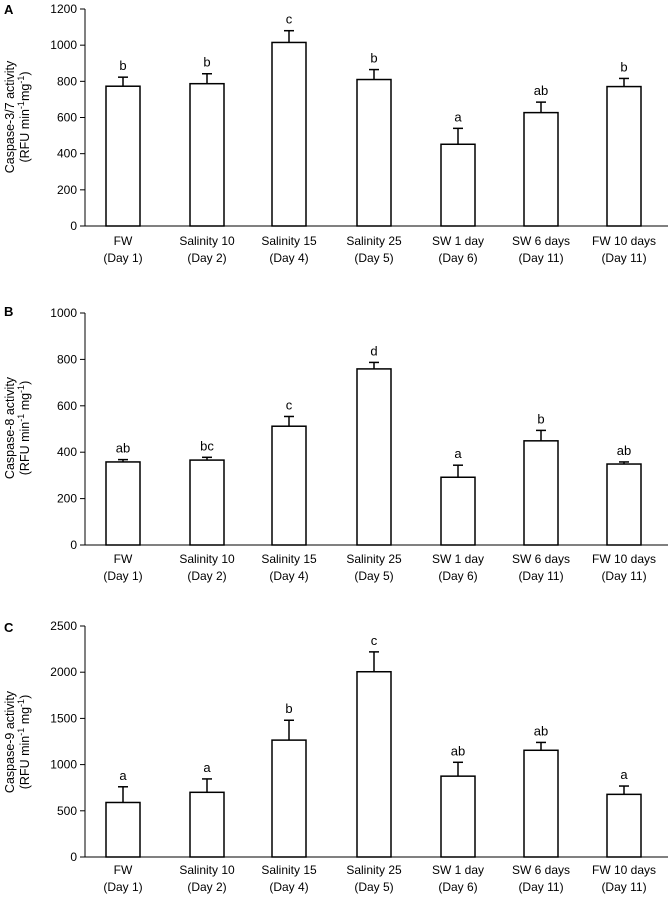 Image resolution: width=670 pixels, height=897 pixels. I want to click on y-tick-label: 800, so click(67, 81).